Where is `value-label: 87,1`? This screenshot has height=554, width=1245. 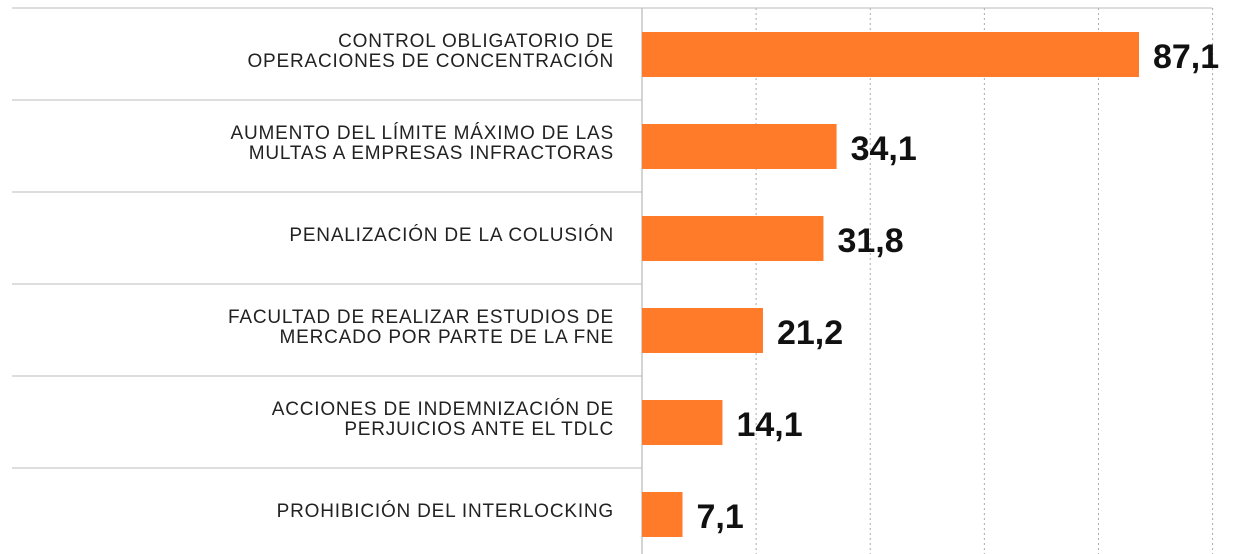 value-label: 87,1 is located at coordinates (1186, 57).